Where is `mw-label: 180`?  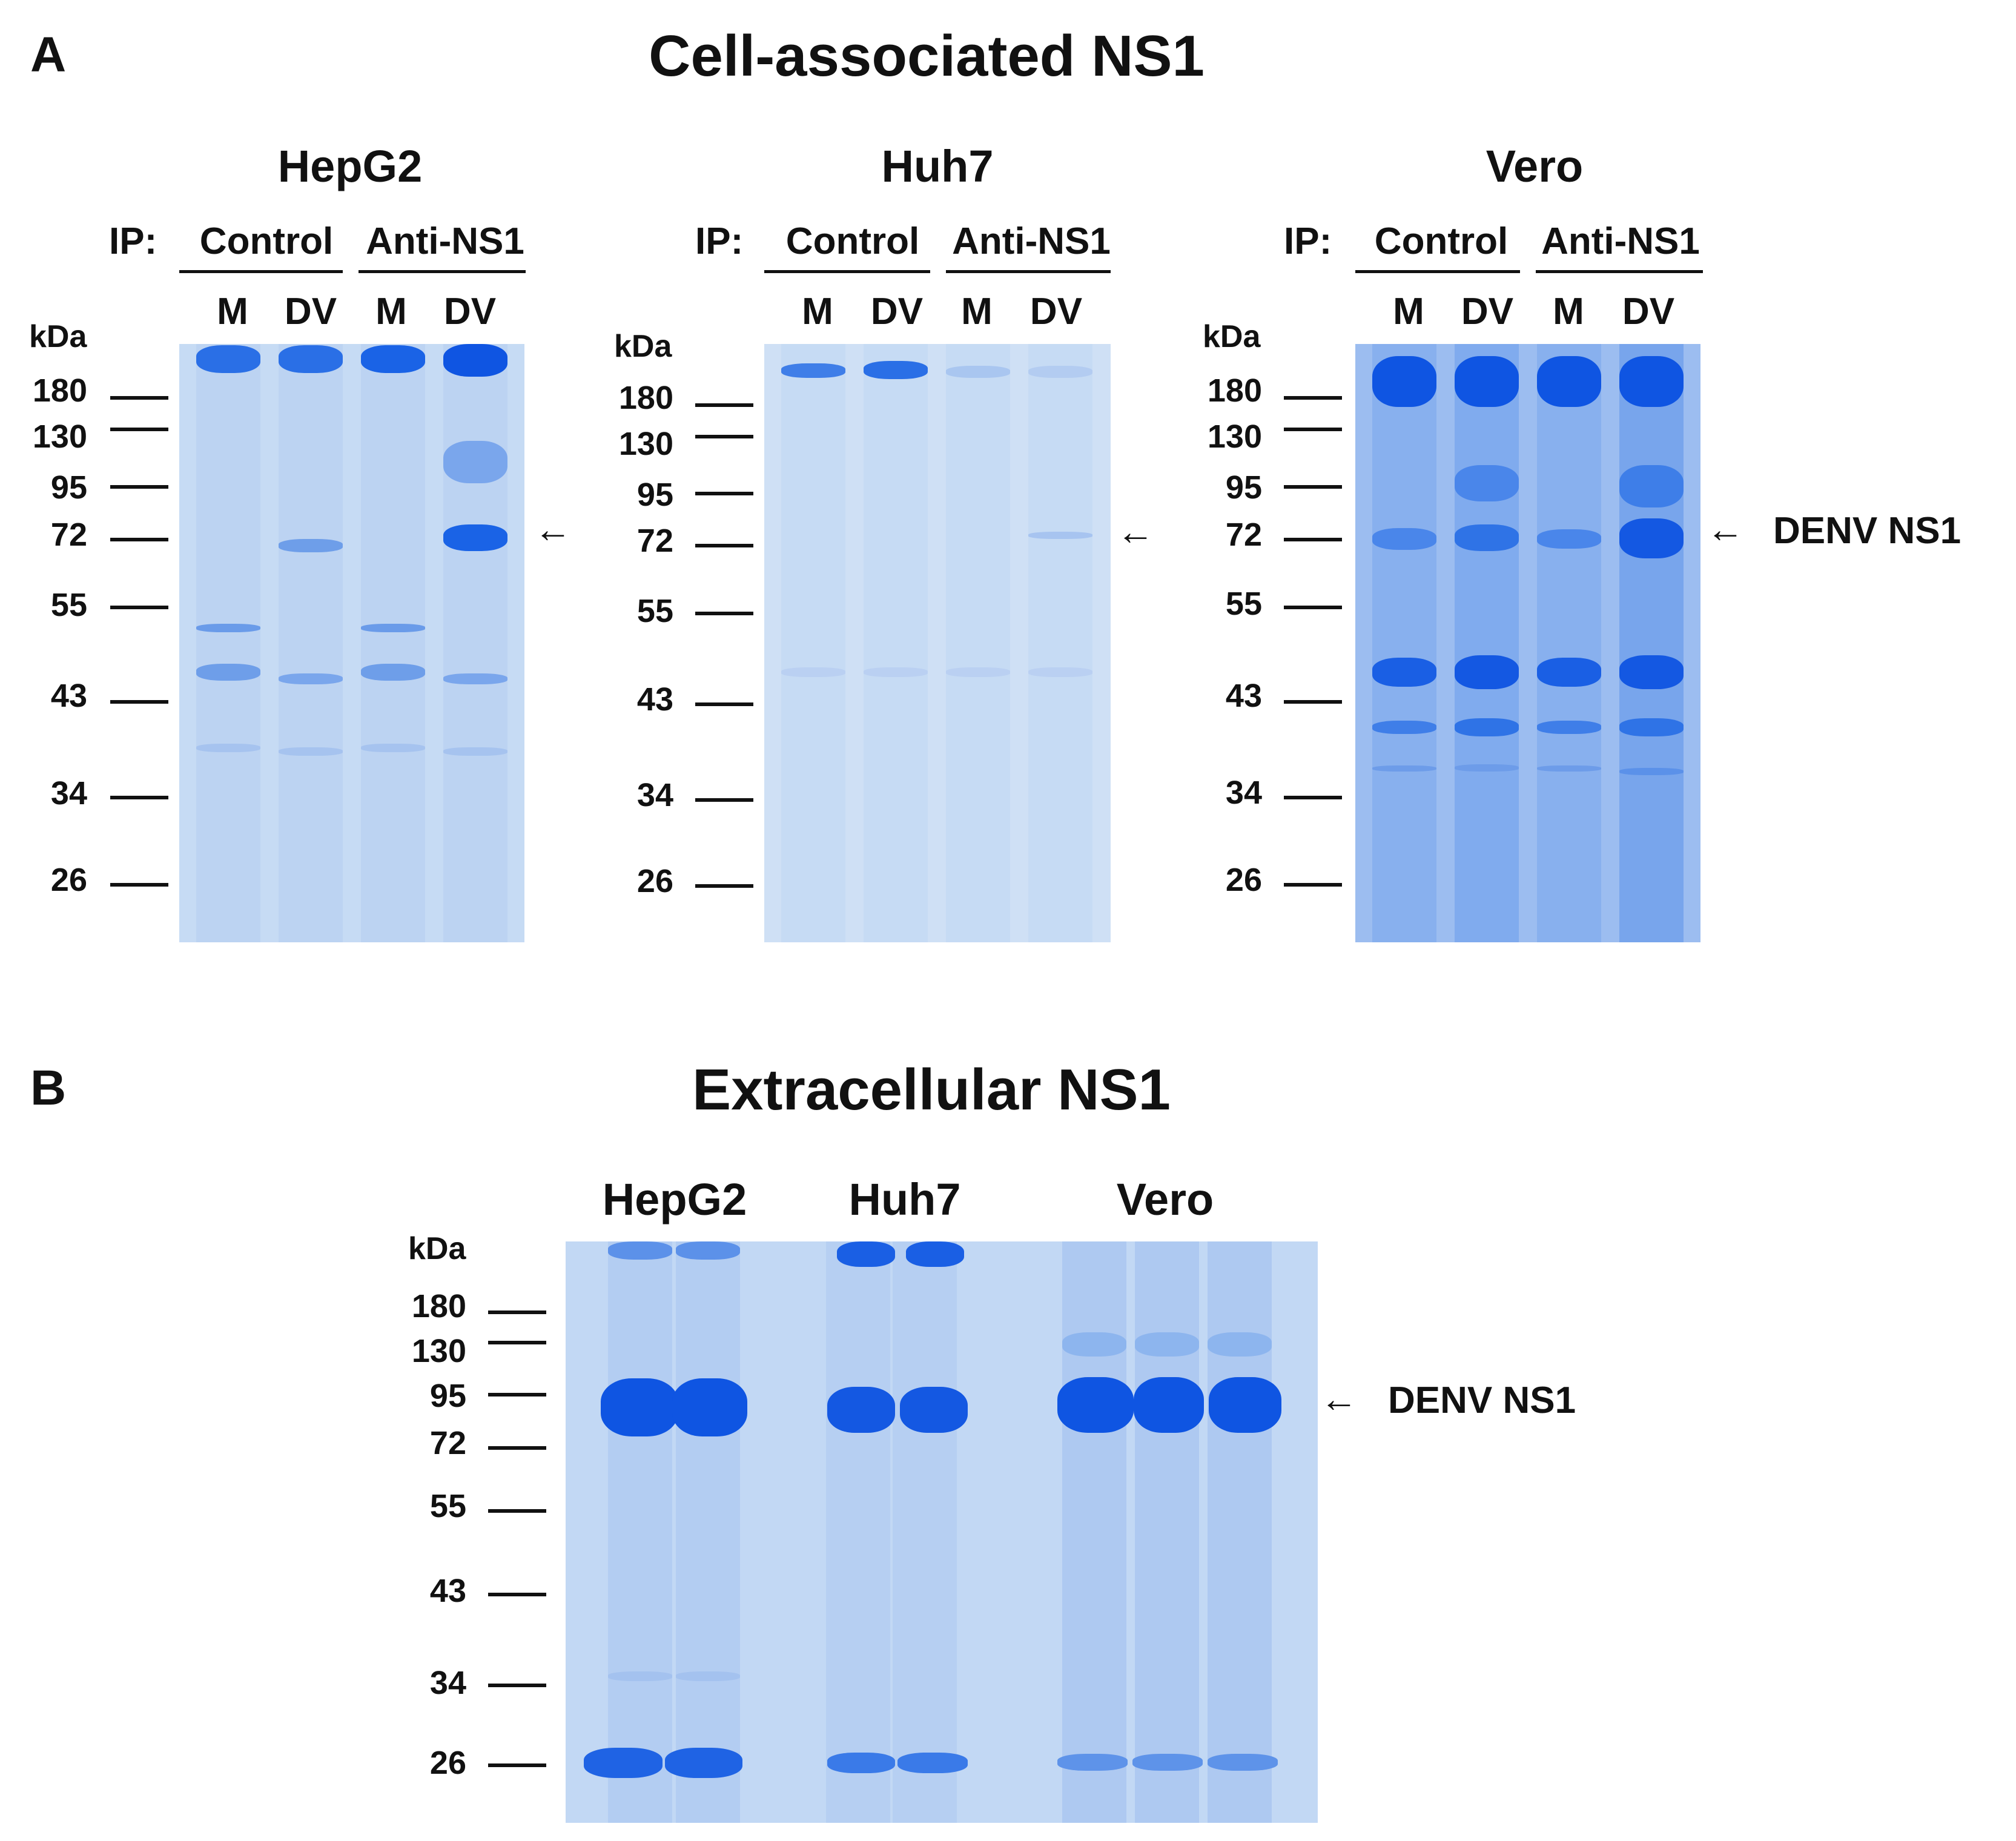
mw-label: 180 is located at coordinates (60, 391).